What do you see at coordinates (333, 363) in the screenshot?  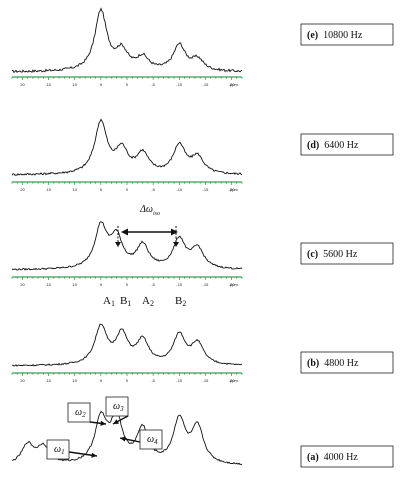 I see `rate-label: (b) 4800 Hz` at bounding box center [333, 363].